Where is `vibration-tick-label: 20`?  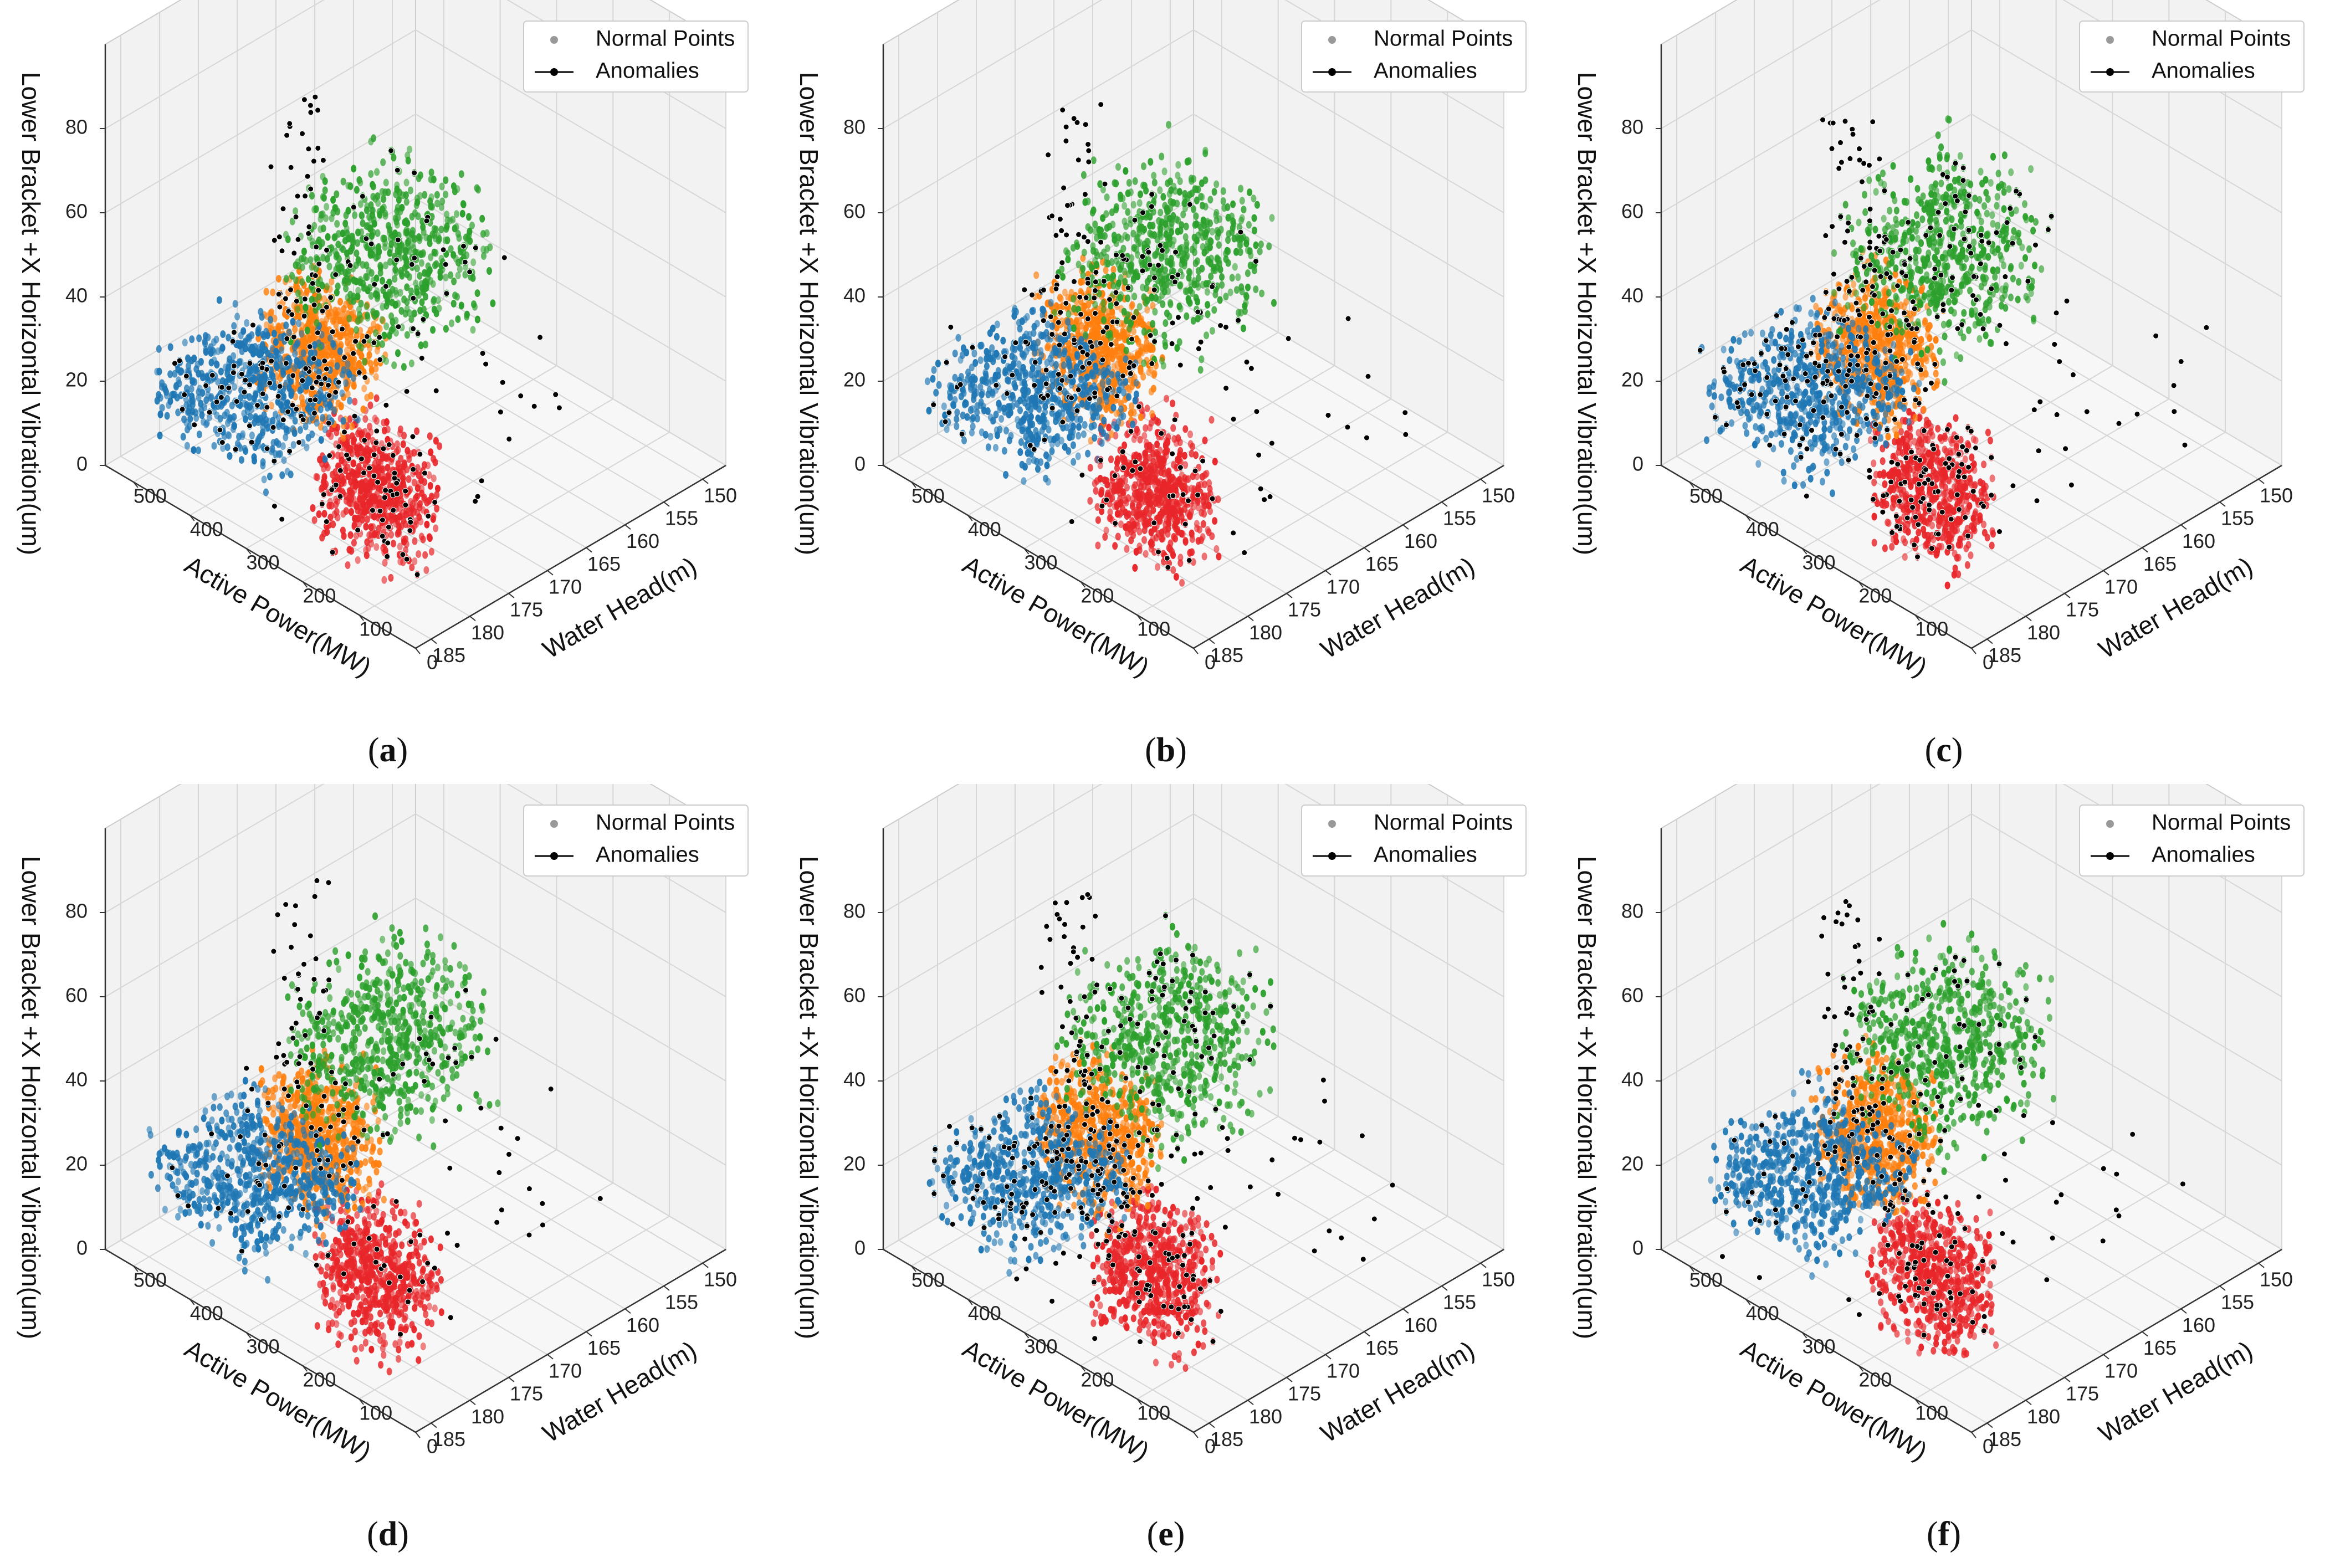 vibration-tick-label: 20 is located at coordinates (76, 379).